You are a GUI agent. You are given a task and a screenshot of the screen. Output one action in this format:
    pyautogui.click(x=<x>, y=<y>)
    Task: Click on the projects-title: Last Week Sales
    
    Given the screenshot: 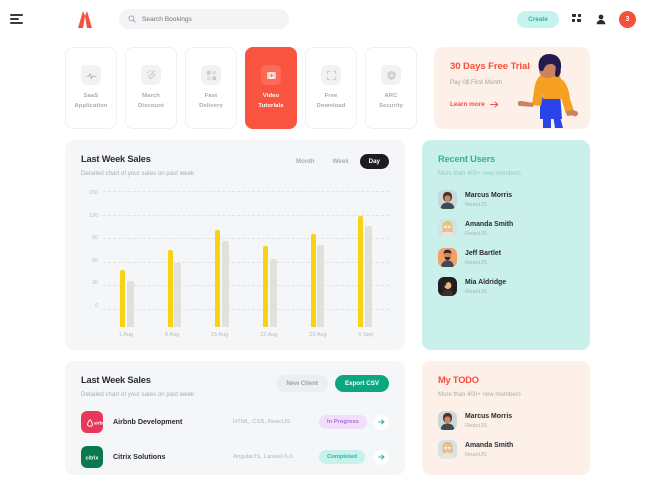 What is the action you would take?
    pyautogui.click(x=116, y=380)
    